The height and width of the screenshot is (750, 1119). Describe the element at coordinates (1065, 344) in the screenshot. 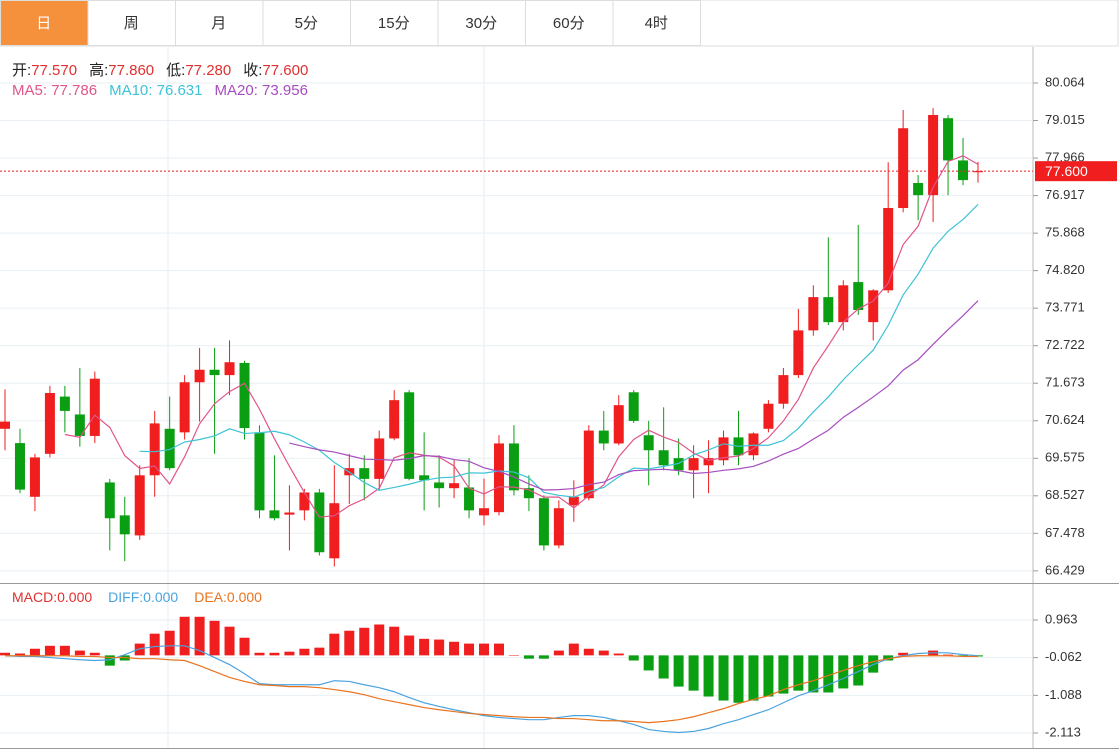

I see `y-tick-label: 72.722` at that location.